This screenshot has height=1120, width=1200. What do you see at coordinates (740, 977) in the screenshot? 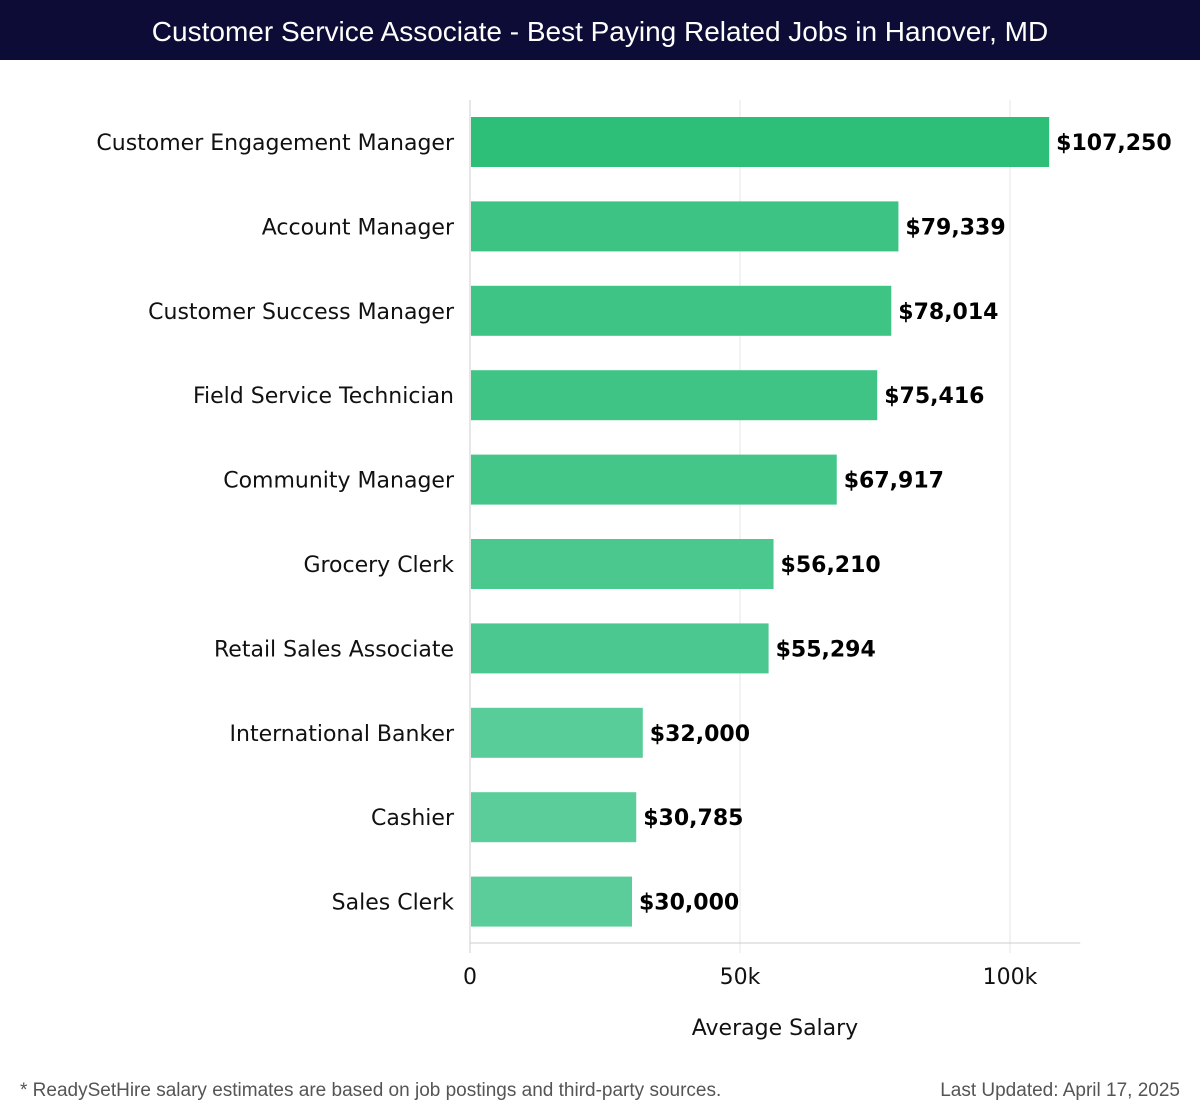
I see `x-tick-label: 50k` at bounding box center [740, 977].